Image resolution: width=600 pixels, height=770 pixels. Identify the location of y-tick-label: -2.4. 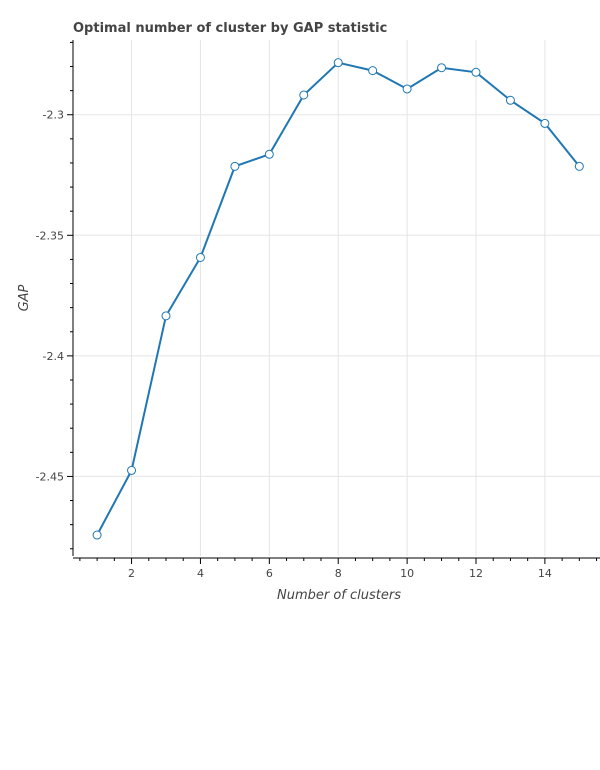
(53, 356).